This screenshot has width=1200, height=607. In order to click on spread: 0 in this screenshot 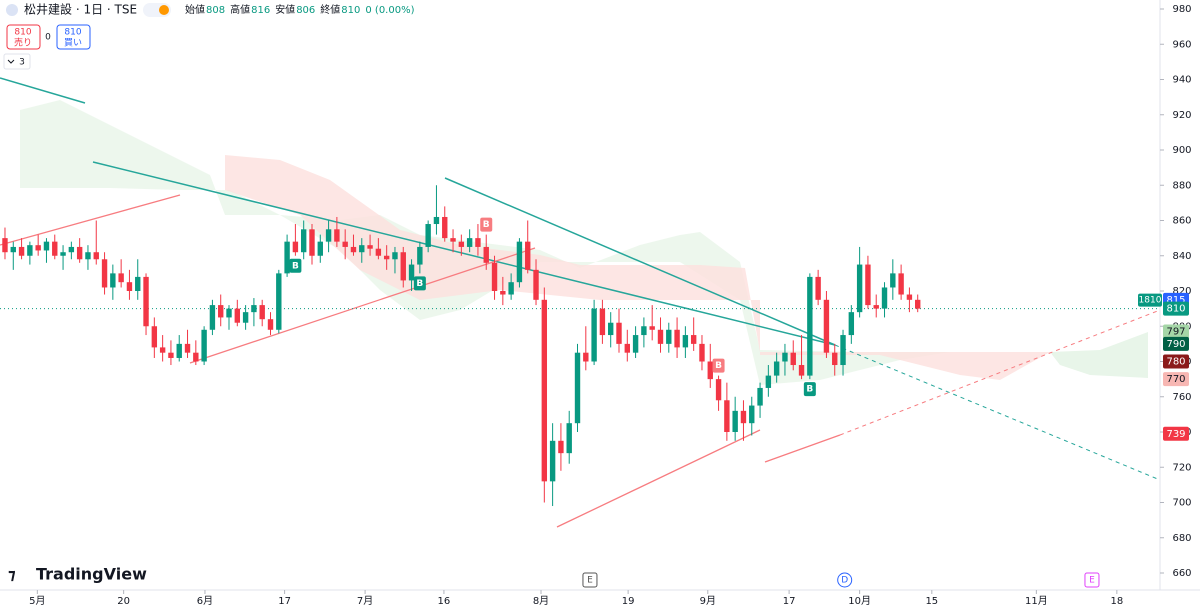, I will do `click(48, 38)`.